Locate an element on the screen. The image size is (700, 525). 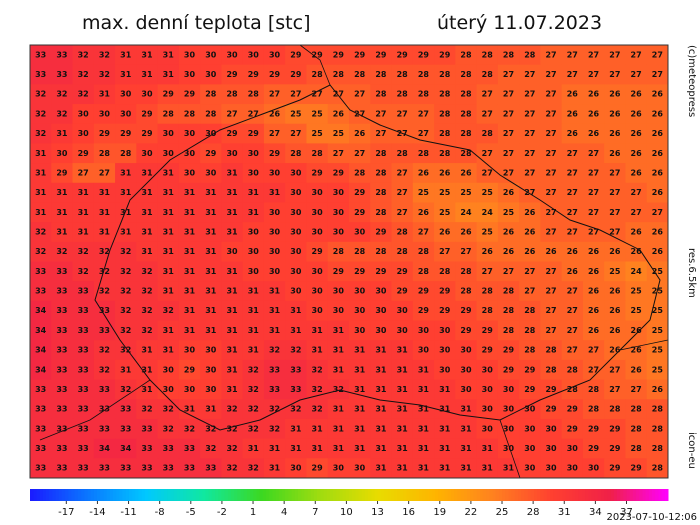
colorbar-tick-label: 22 is located at coordinates (471, 512).